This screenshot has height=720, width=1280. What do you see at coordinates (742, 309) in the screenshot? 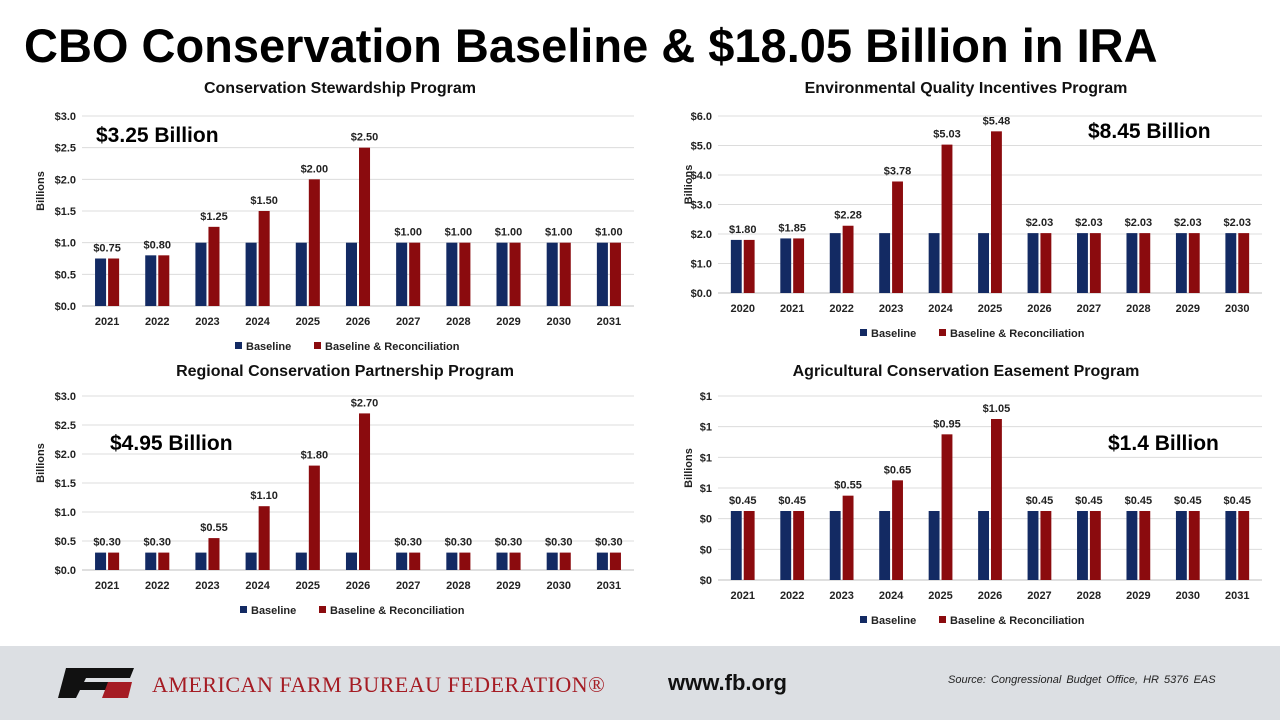
I see `x-tick-label: 2020` at bounding box center [742, 309].